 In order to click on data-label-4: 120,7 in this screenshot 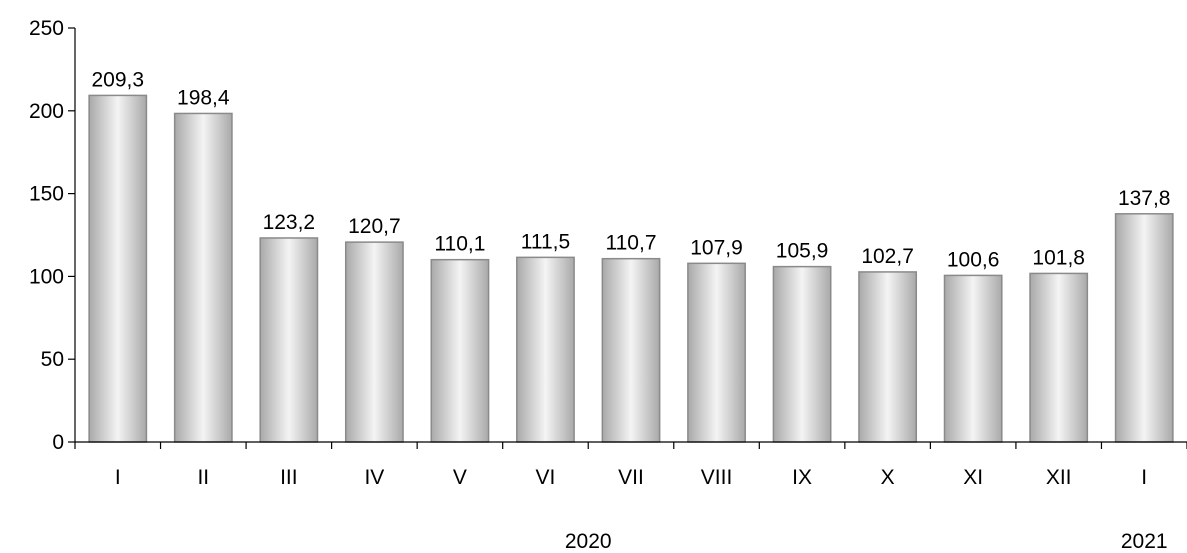, I will do `click(374, 226)`.